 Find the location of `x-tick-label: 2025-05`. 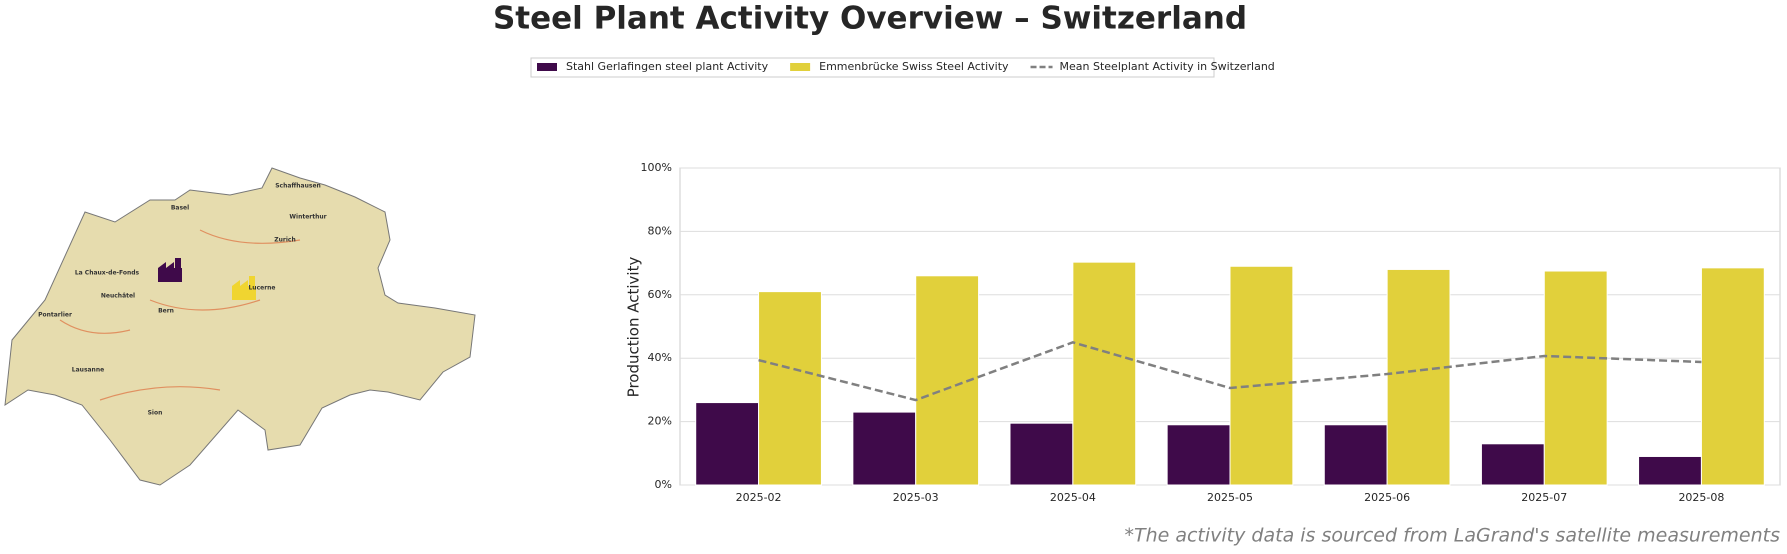

x-tick-label: 2025-05 is located at coordinates (1230, 497).